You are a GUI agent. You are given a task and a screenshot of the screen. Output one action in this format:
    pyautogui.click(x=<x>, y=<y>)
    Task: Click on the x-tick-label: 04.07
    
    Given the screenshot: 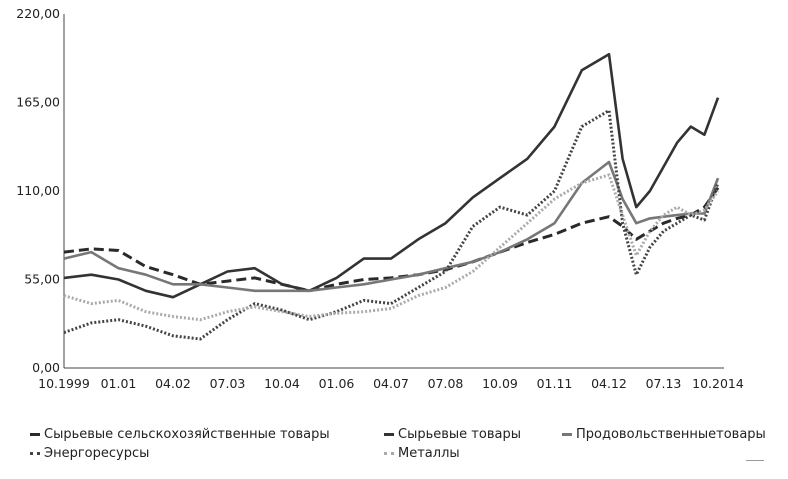 What is the action you would take?
    pyautogui.click(x=391, y=383)
    